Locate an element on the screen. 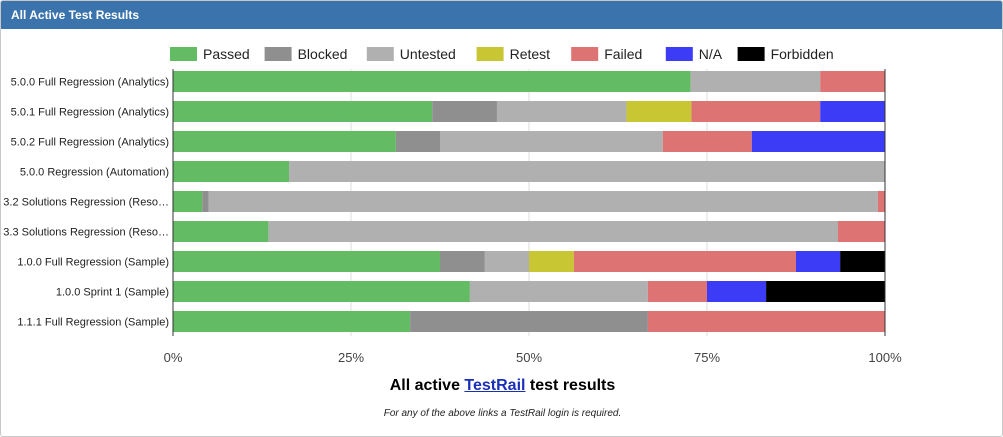 The image size is (1003, 437). category-label: 1.0.0 Full Regression (Sample) is located at coordinates (93, 263).